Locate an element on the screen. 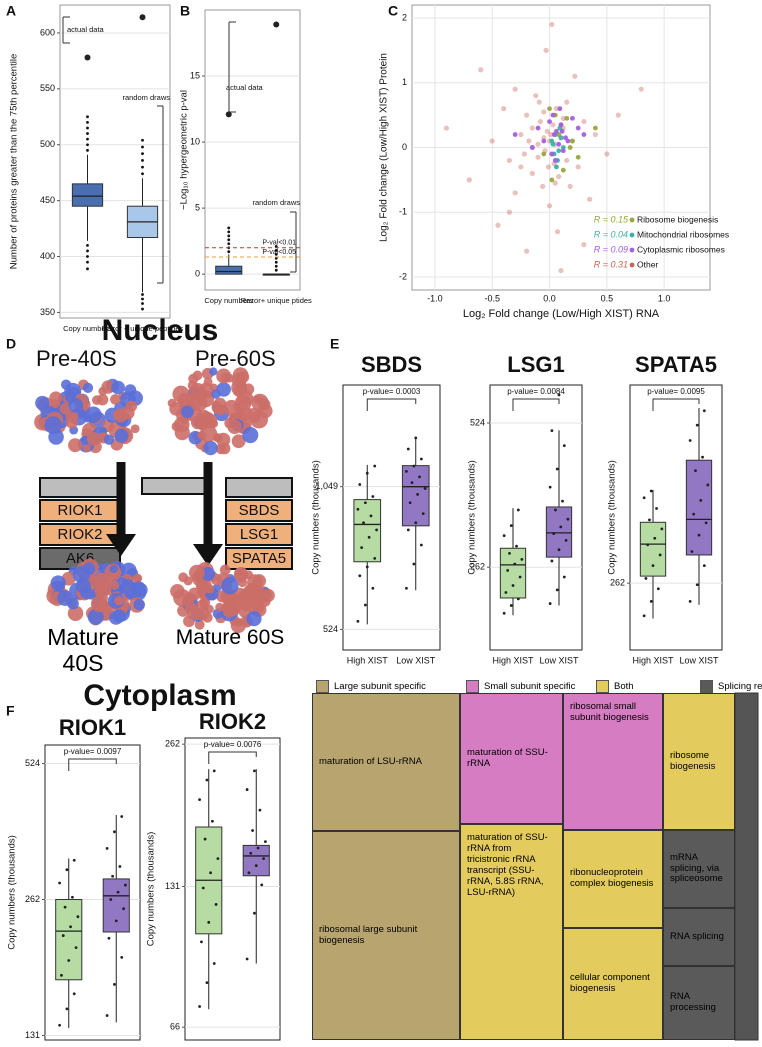 Image resolution: width=762 pixels, height=1047 pixels. y-tick-label: 524 is located at coordinates (32, 763).